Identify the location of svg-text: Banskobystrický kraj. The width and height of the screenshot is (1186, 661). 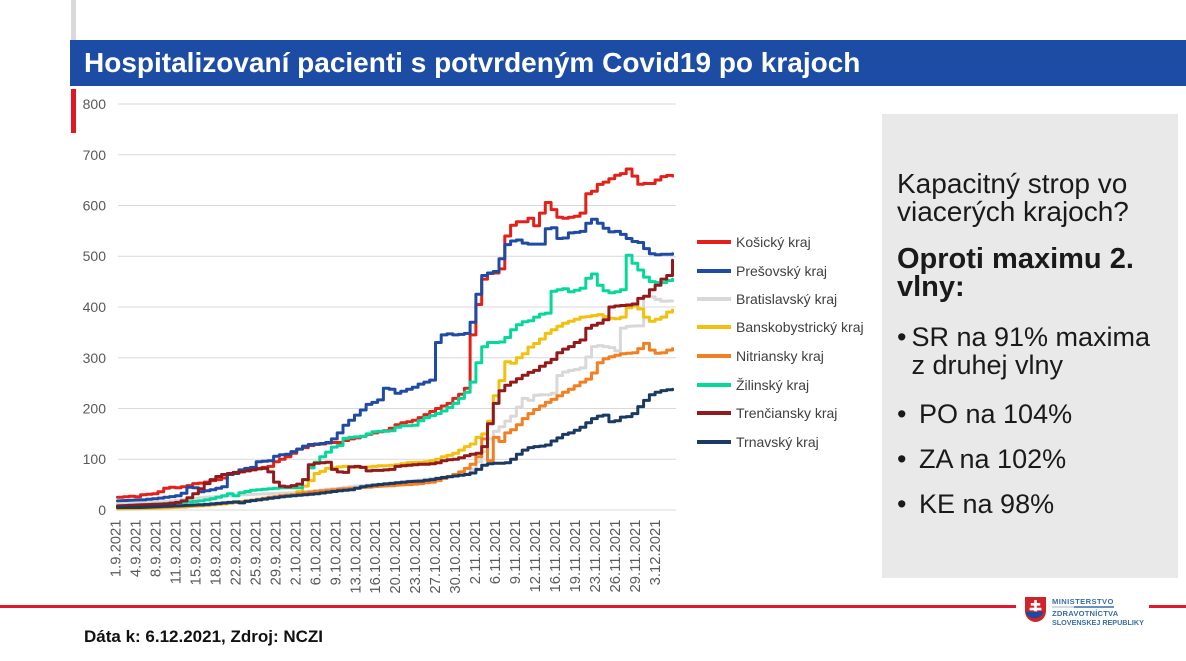
(800, 327).